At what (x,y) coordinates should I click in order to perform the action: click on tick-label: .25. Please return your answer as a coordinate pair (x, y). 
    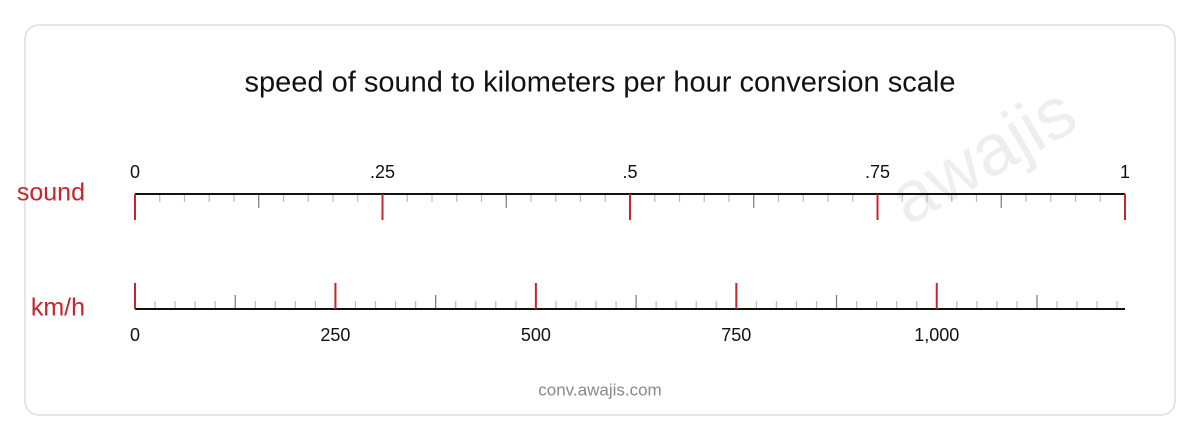
    Looking at the image, I should click on (382, 172).